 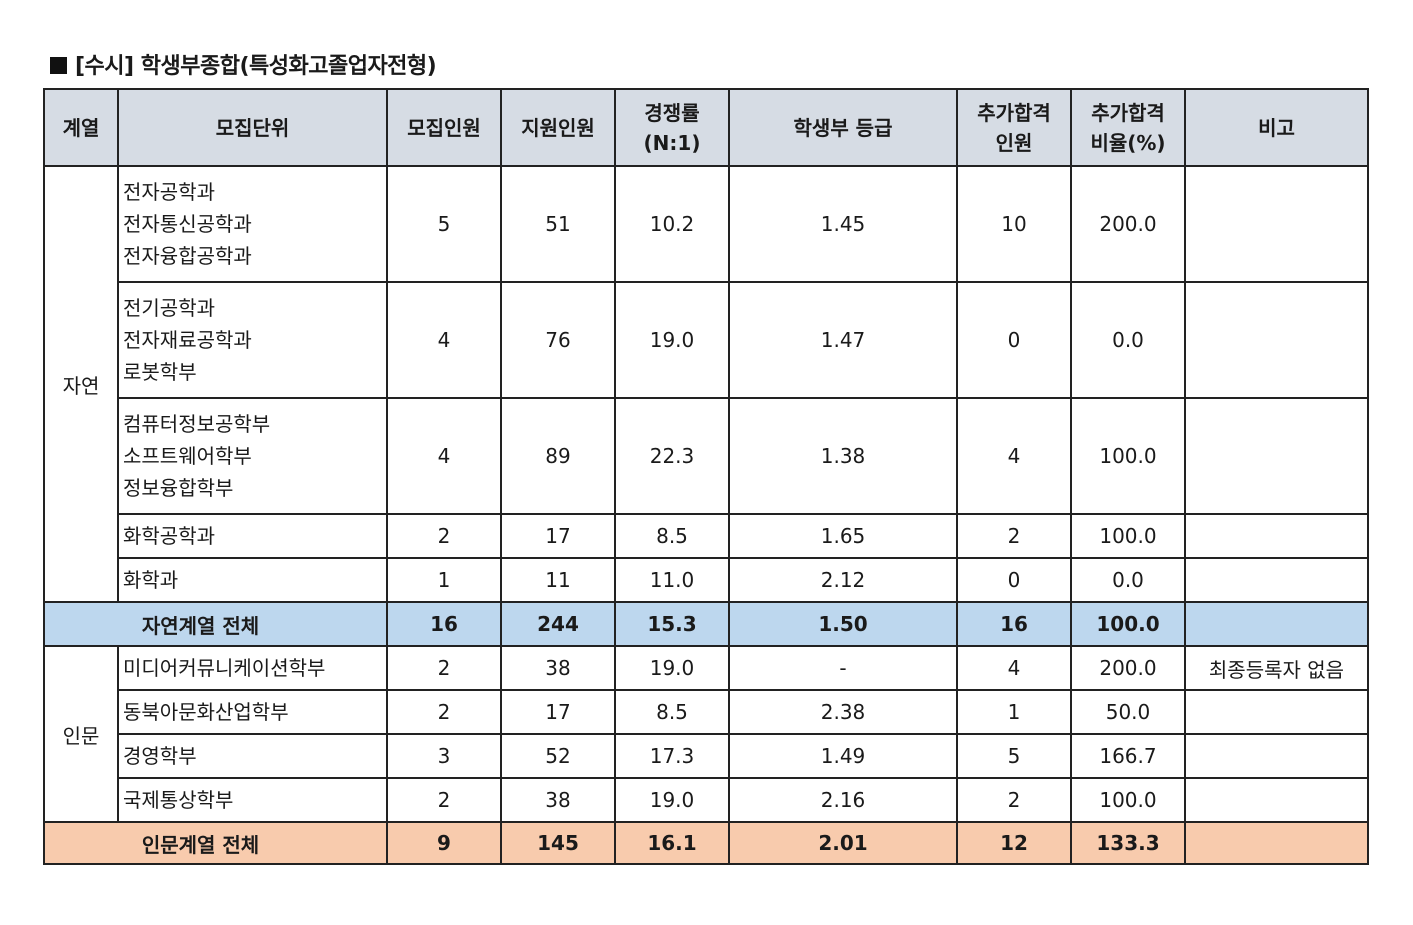 What do you see at coordinates (81, 734) in the screenshot?
I see `group-humanities: 인문` at bounding box center [81, 734].